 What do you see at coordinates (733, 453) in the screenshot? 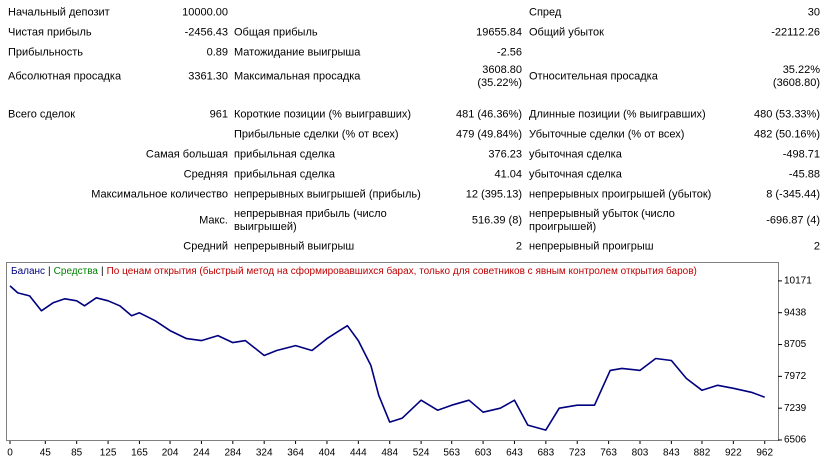
I see `x-tick-label: 922` at bounding box center [733, 453].